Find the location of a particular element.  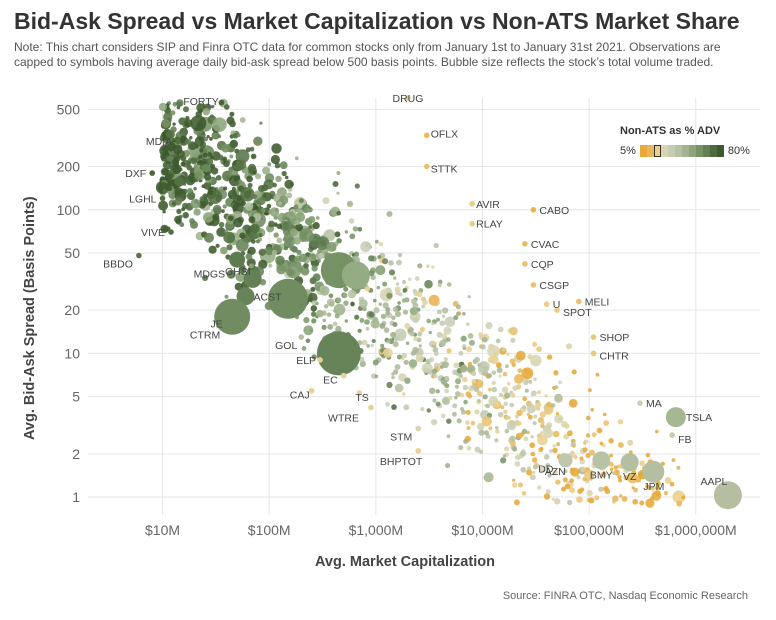

y-tick-label: 1 is located at coordinates (76, 497).